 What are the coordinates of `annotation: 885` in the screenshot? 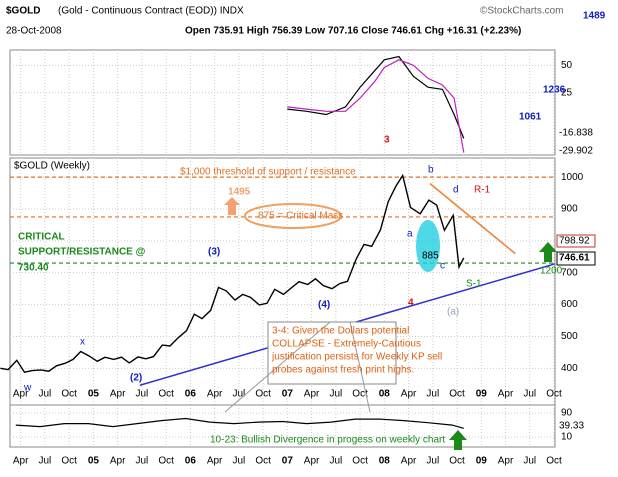 It's located at (430, 256).